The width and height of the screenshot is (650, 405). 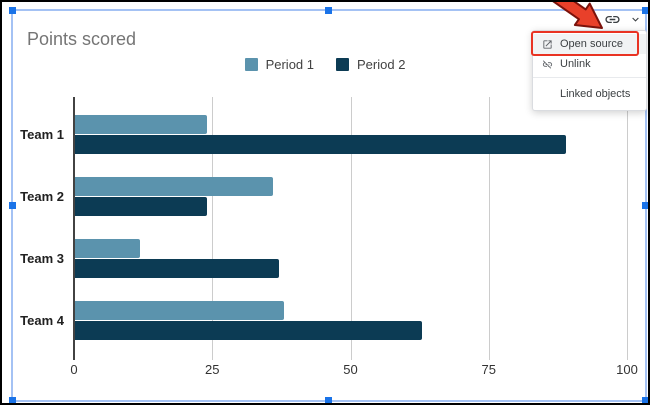 I want to click on category-label: Team 2, so click(x=42, y=196).